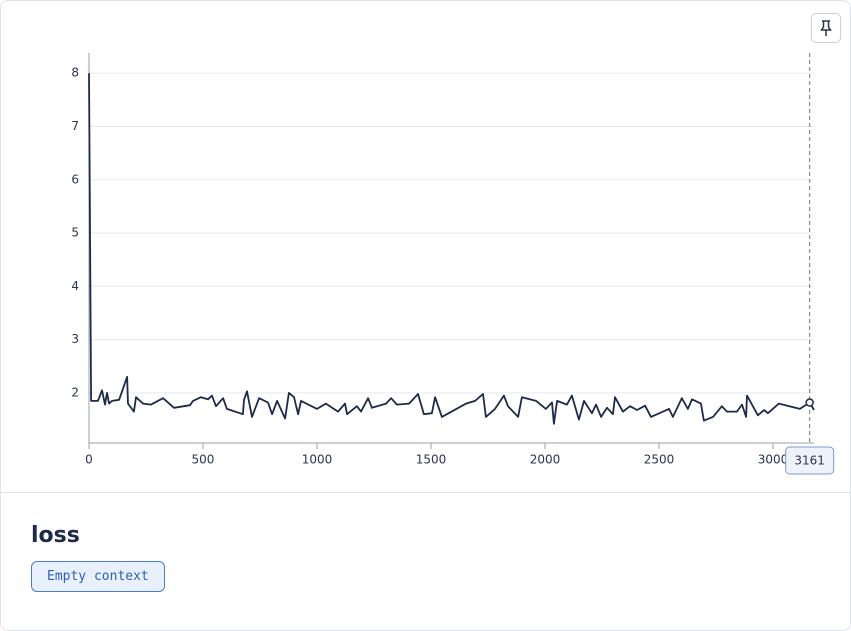 The height and width of the screenshot is (631, 851). What do you see at coordinates (659, 460) in the screenshot?
I see `x-tick-label: 2500` at bounding box center [659, 460].